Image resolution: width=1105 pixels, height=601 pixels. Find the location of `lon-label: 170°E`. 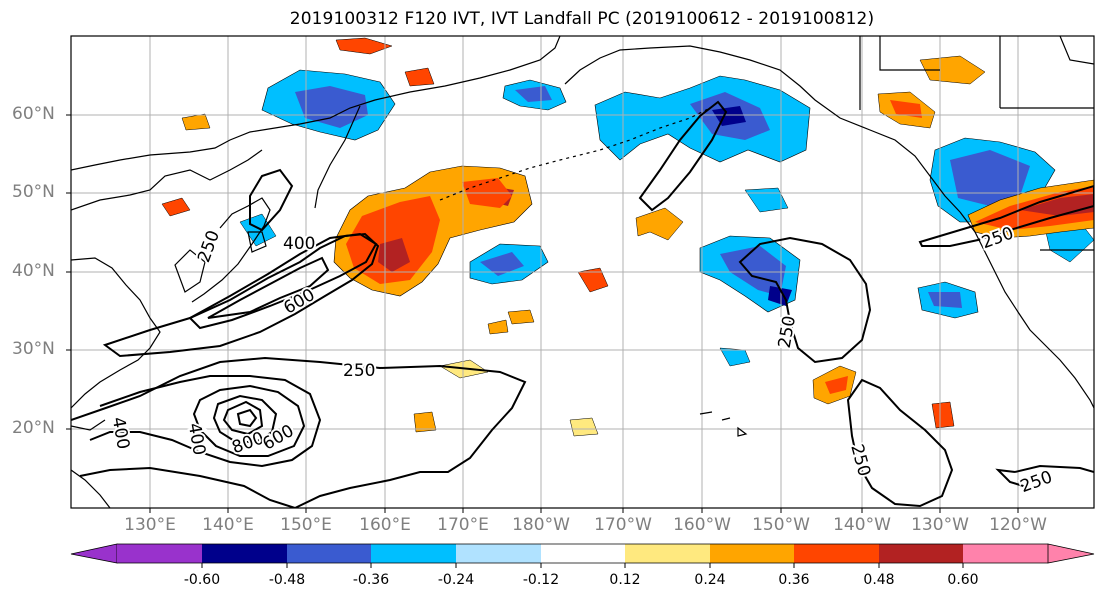

lon-label: 170°E is located at coordinates (463, 525).